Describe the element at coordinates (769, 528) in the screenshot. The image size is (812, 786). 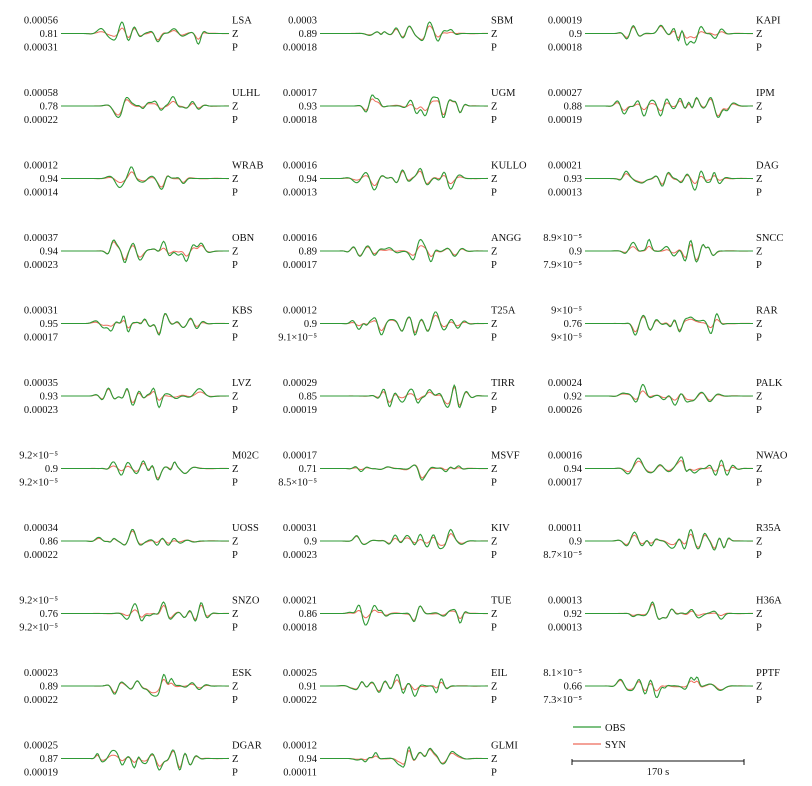
I see `station-label: R35A` at that location.